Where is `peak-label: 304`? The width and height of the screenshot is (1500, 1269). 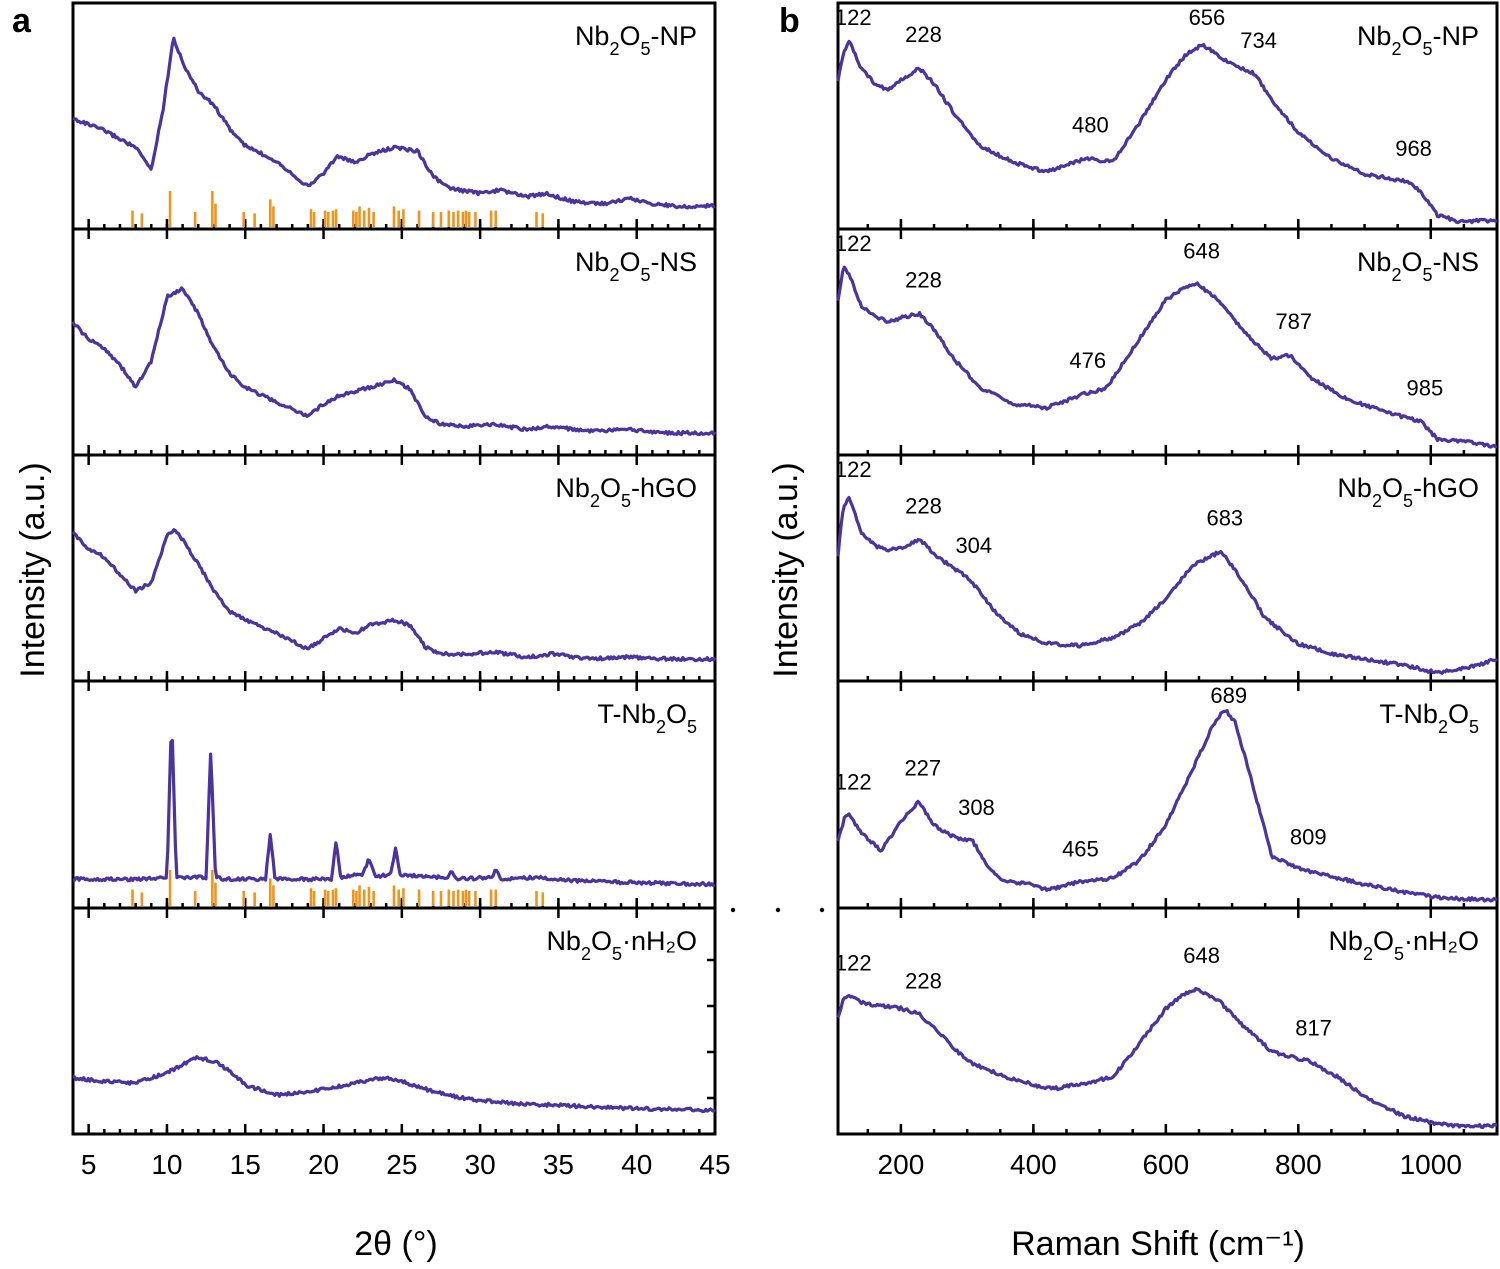
peak-label: 304 is located at coordinates (973, 545).